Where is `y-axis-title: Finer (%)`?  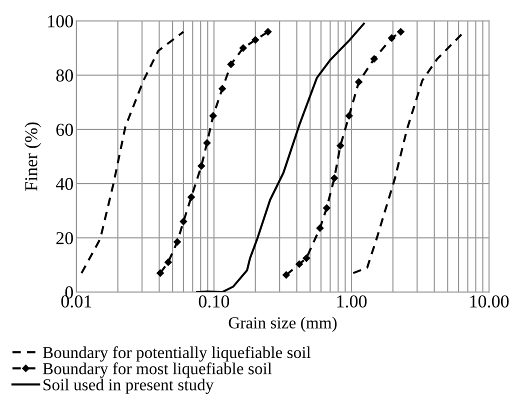
y-axis-title: Finer (%) is located at coordinates (32, 156).